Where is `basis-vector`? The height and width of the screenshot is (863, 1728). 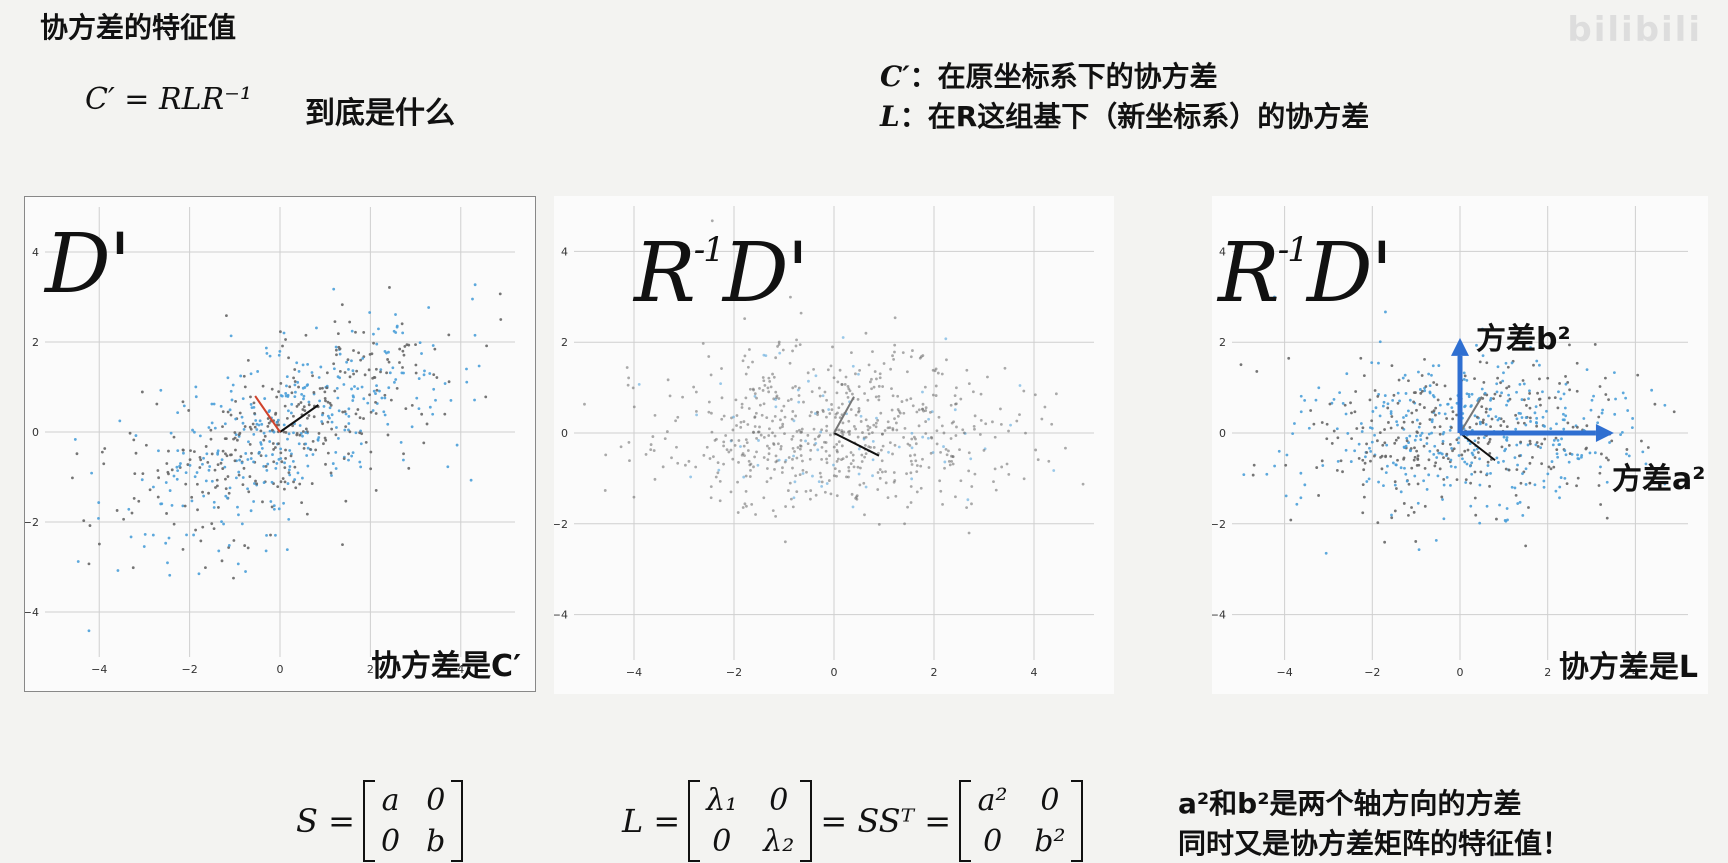 basis-vector is located at coordinates (856, 444).